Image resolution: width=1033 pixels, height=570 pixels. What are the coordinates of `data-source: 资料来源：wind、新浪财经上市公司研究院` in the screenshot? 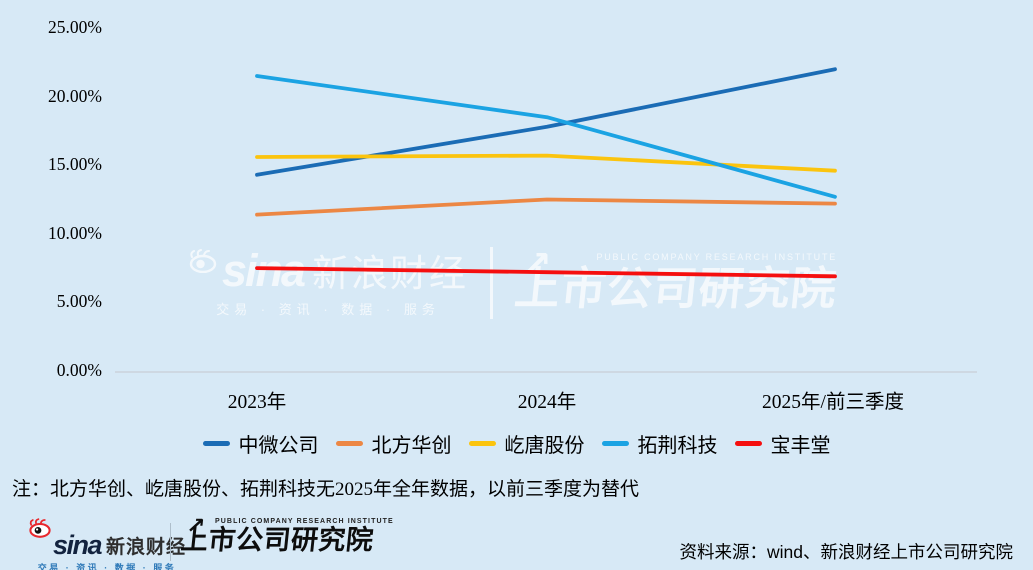 It's located at (846, 552).